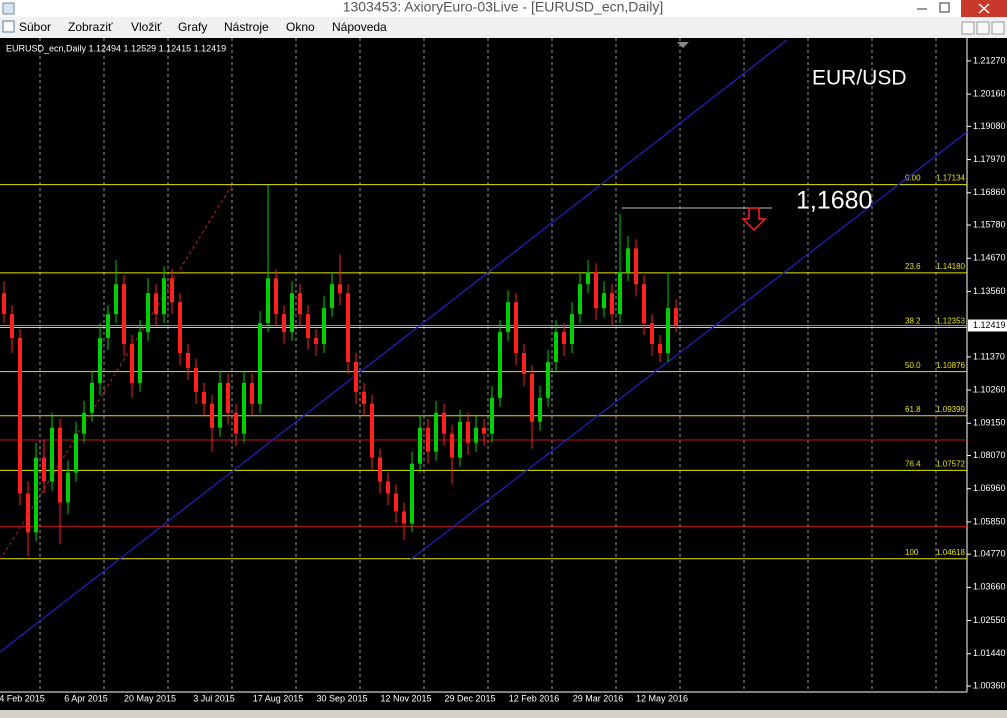  Describe the element at coordinates (989, 521) in the screenshot. I see `y-tick-label: 1.05850` at that location.